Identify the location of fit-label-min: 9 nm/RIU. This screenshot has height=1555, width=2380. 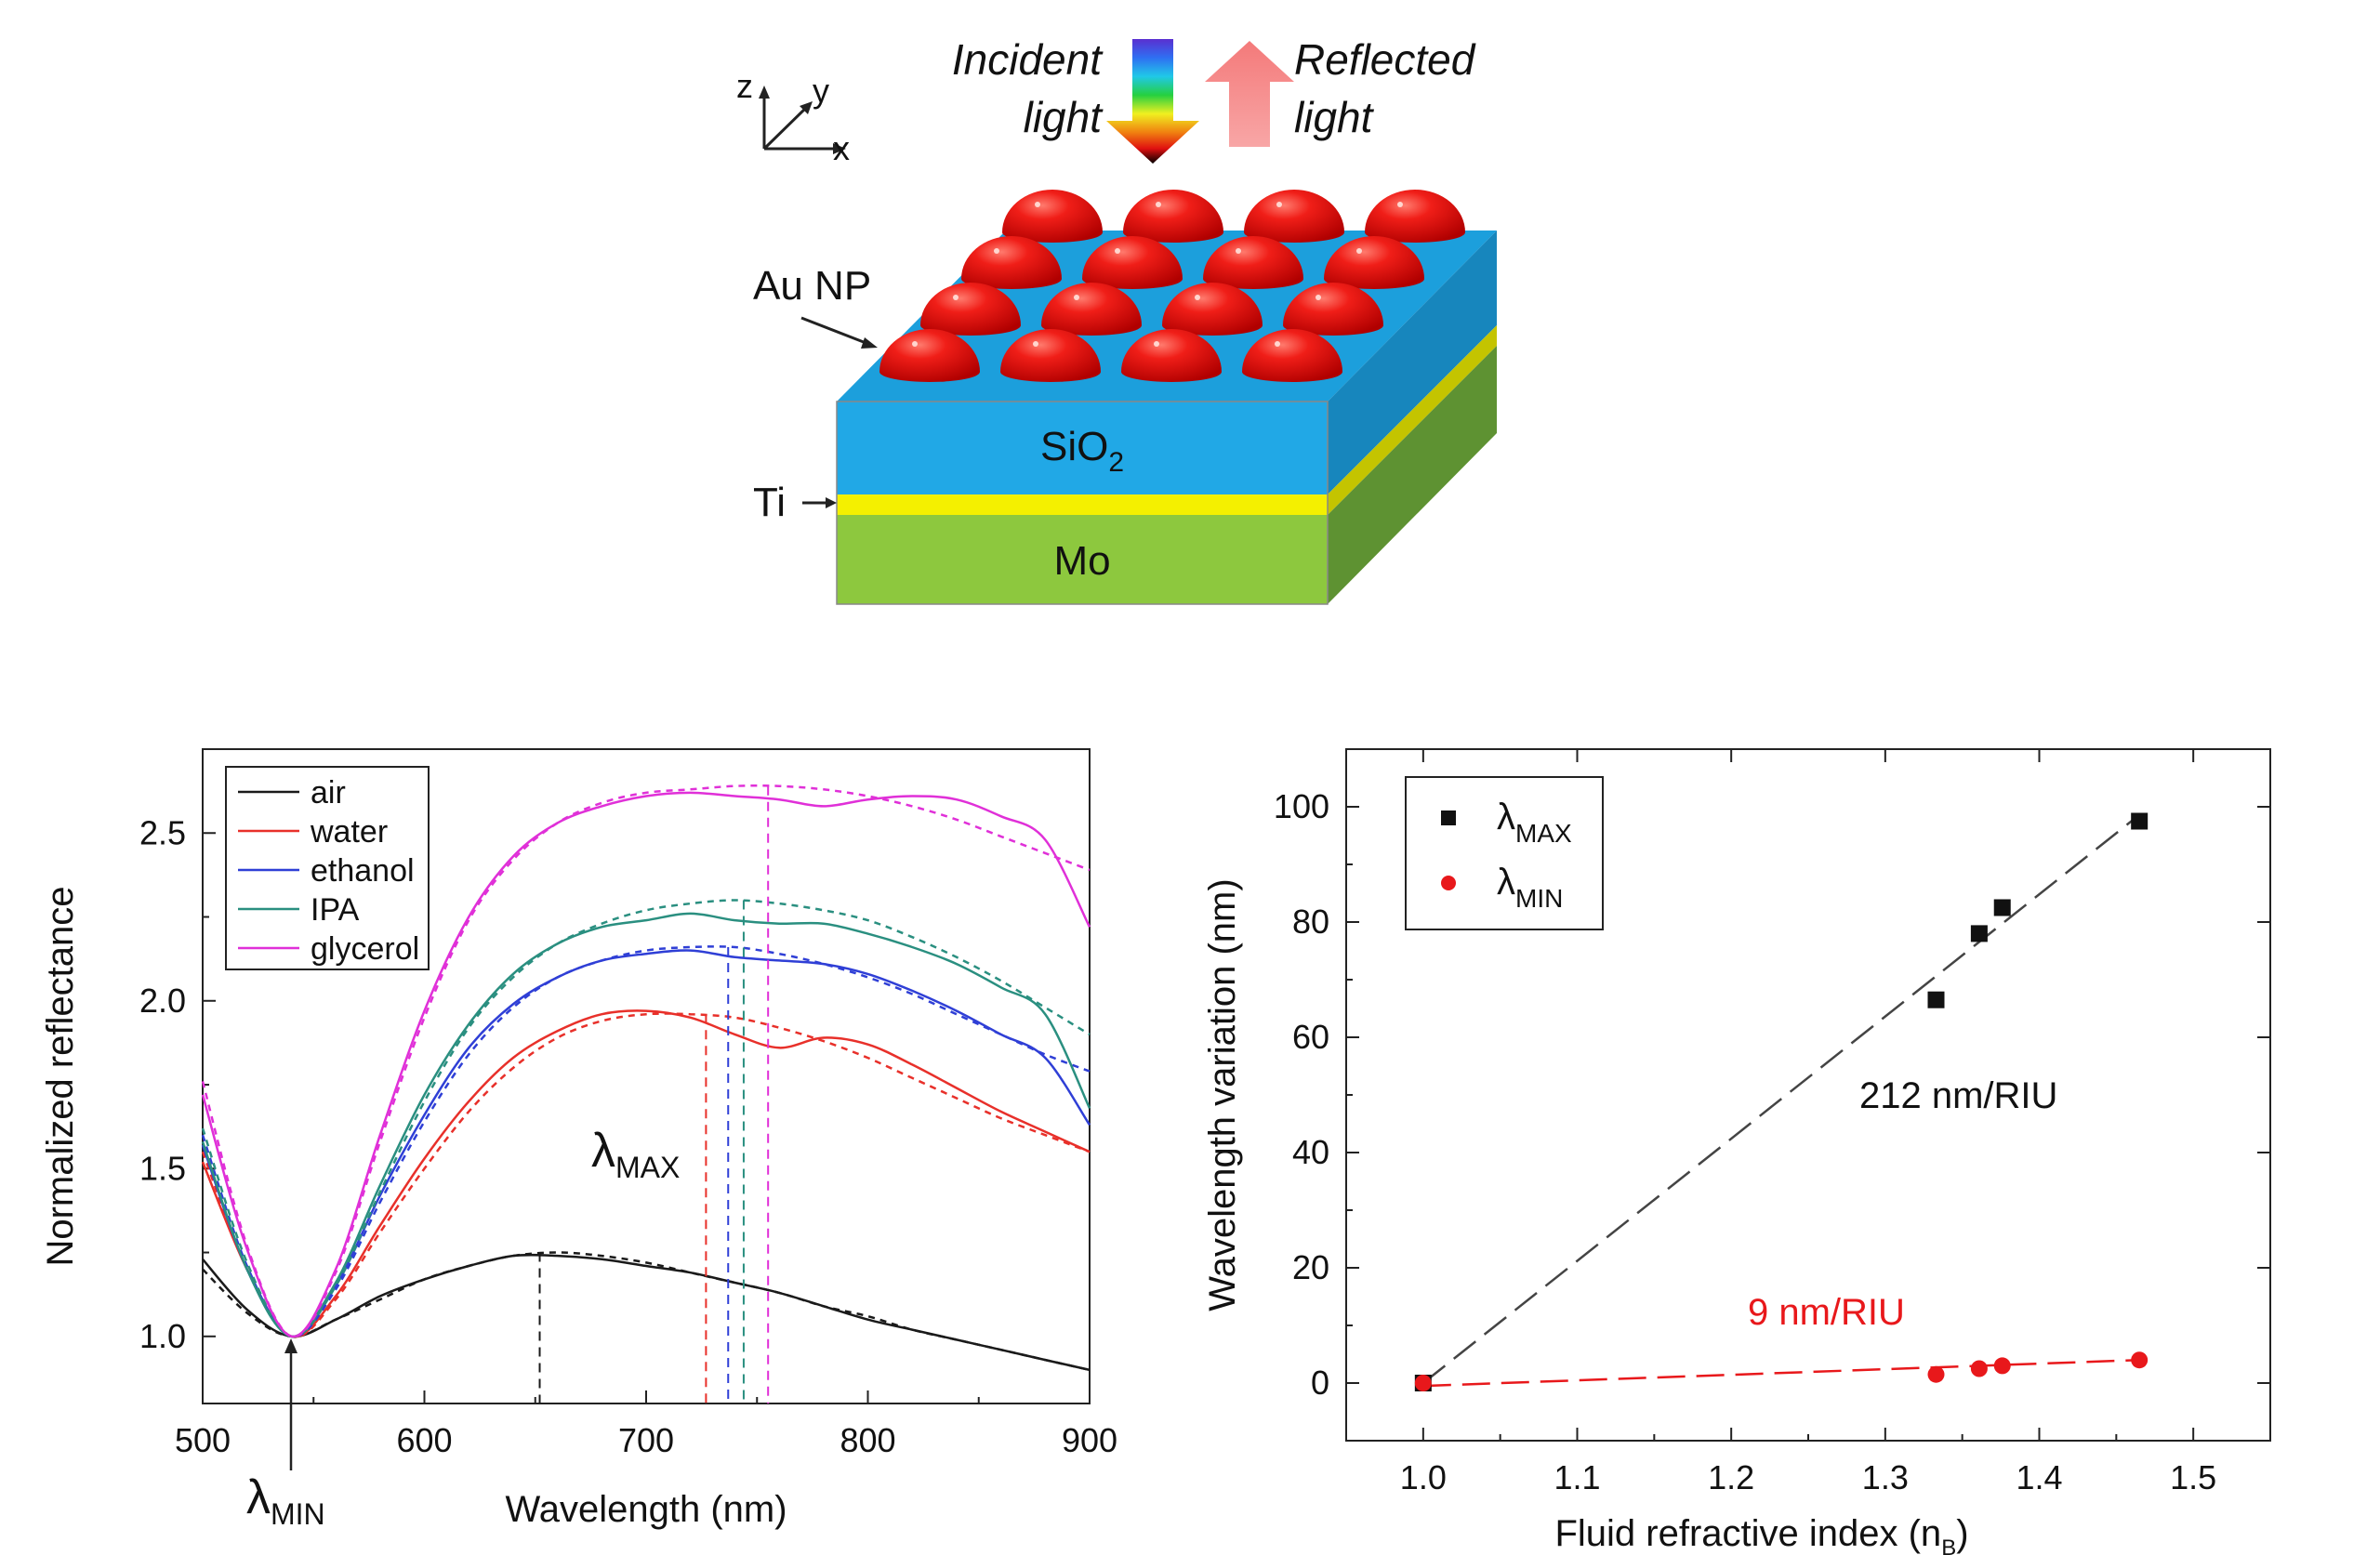
(1826, 1312).